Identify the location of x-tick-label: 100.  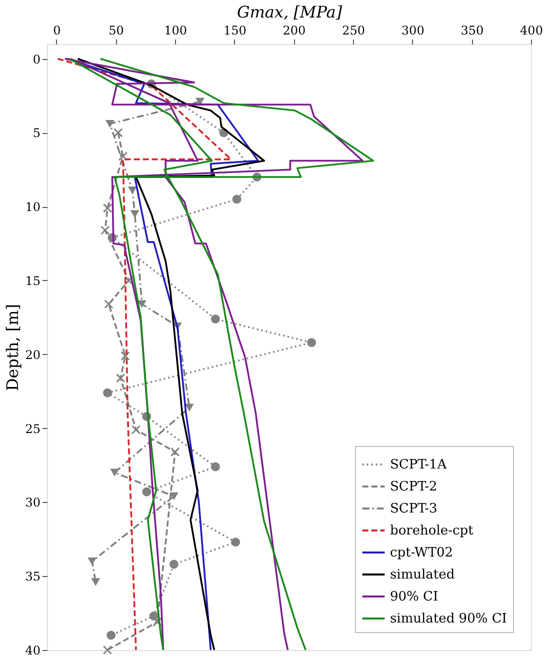
(176, 31).